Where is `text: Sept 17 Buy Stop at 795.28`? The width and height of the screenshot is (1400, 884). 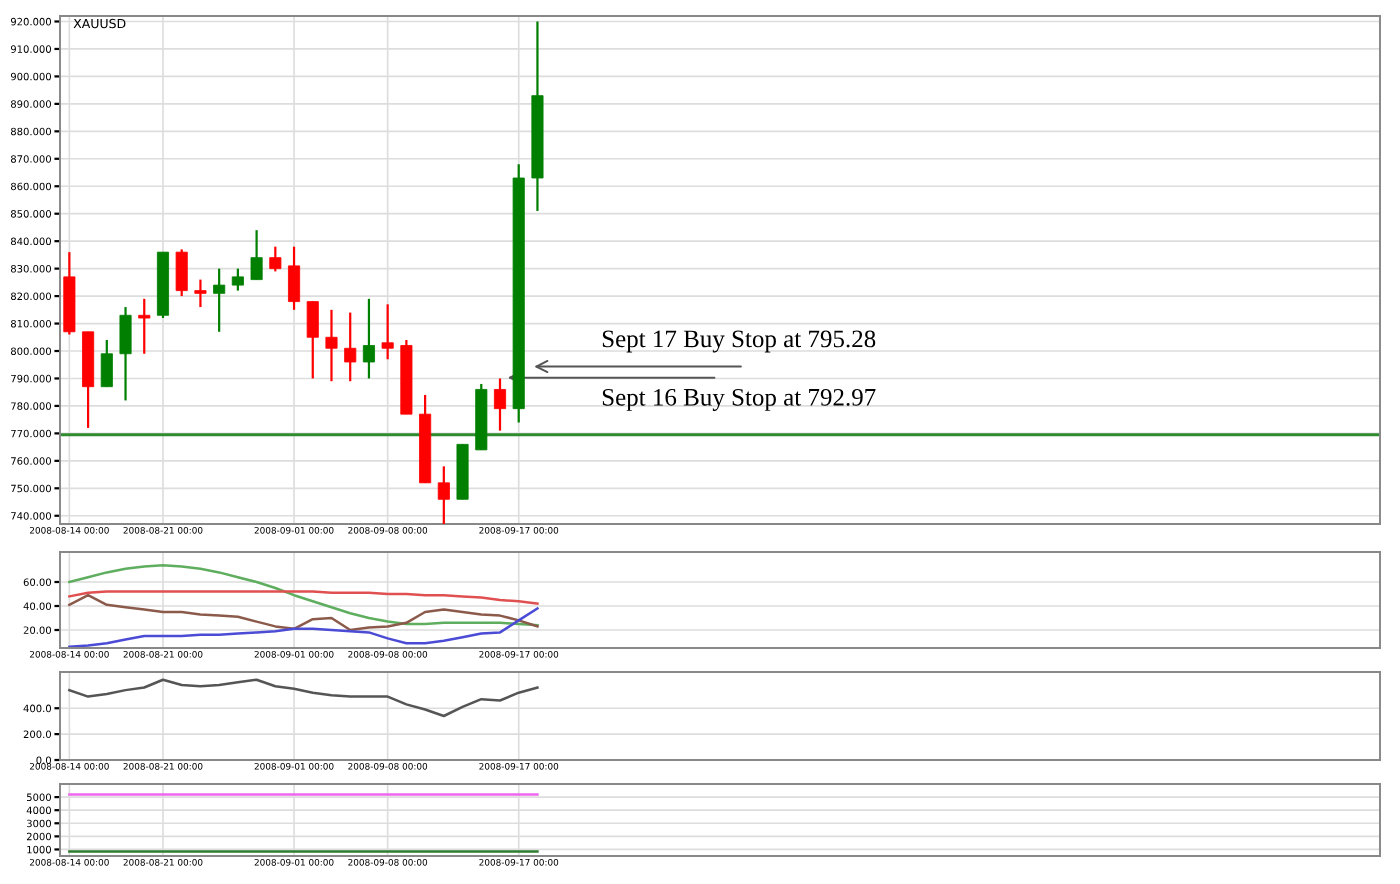 text: Sept 17 Buy Stop at 795.28 is located at coordinates (739, 341).